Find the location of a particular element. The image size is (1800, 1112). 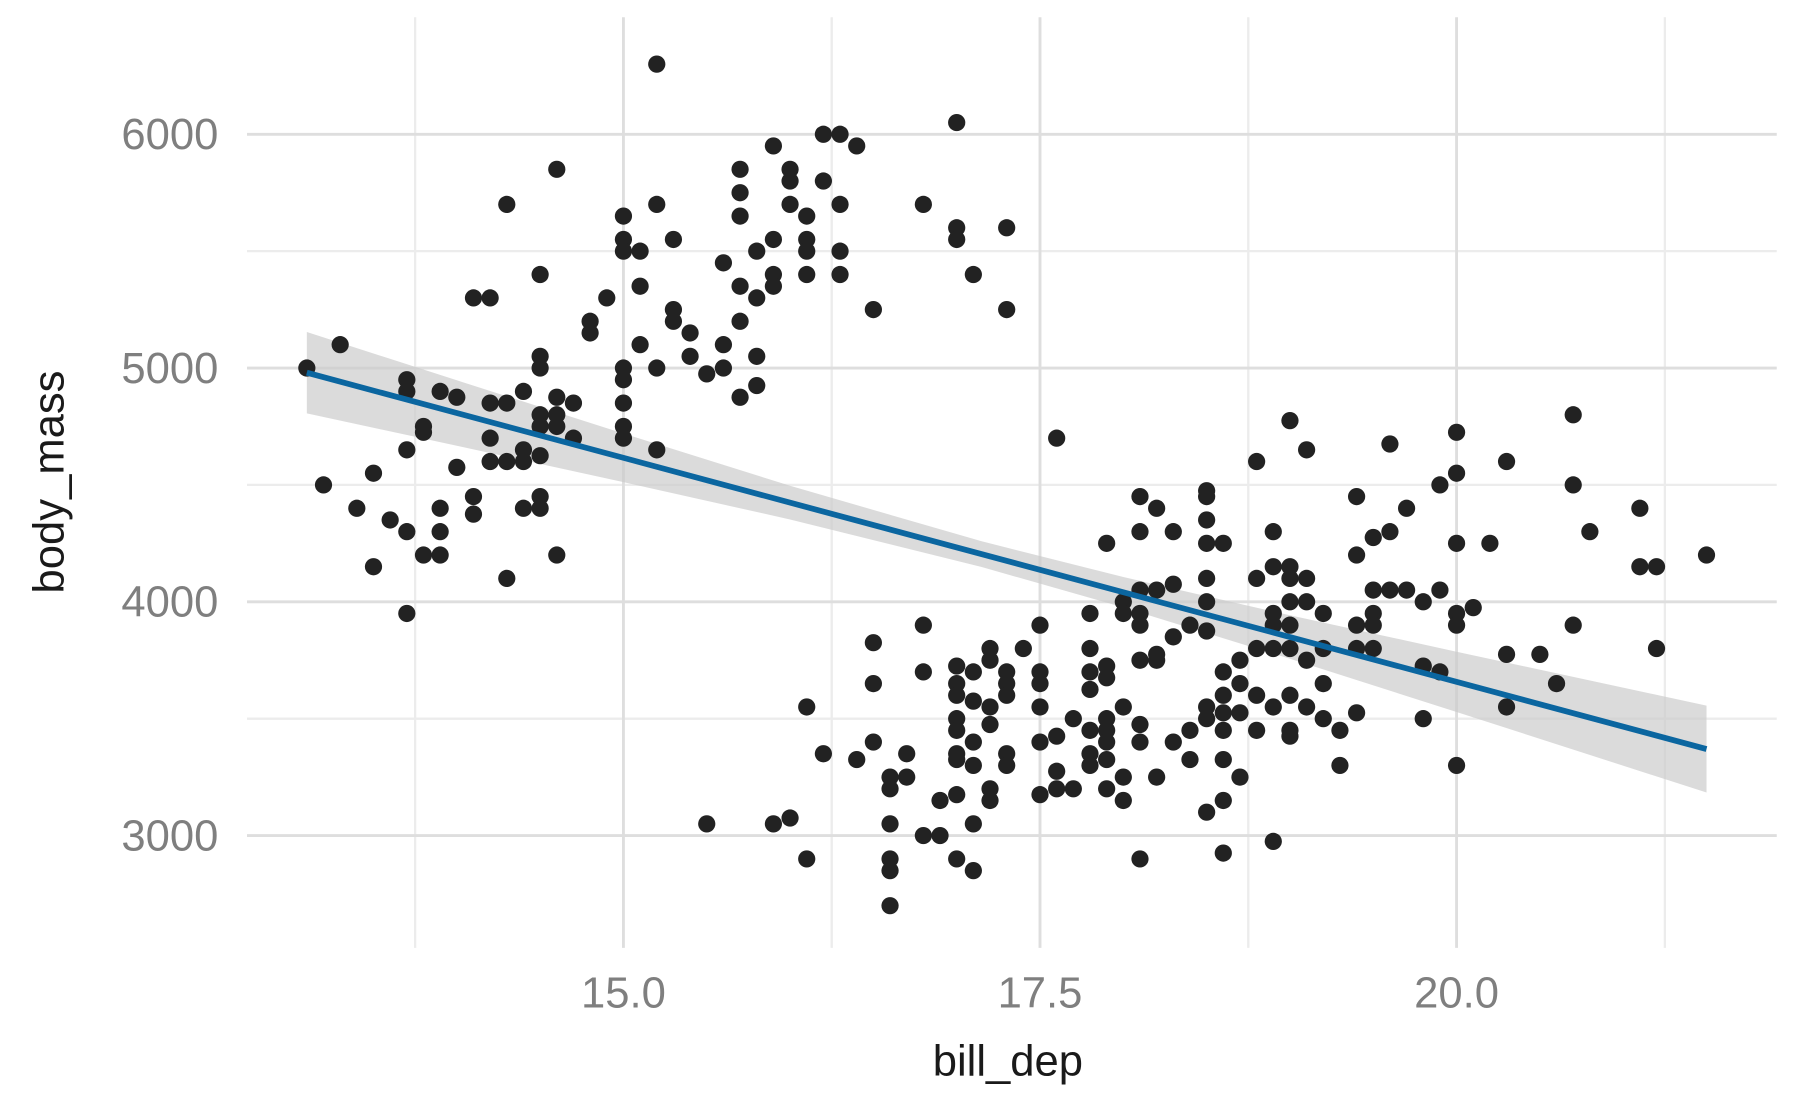

y-tick-label: 6000 is located at coordinates (169, 135).